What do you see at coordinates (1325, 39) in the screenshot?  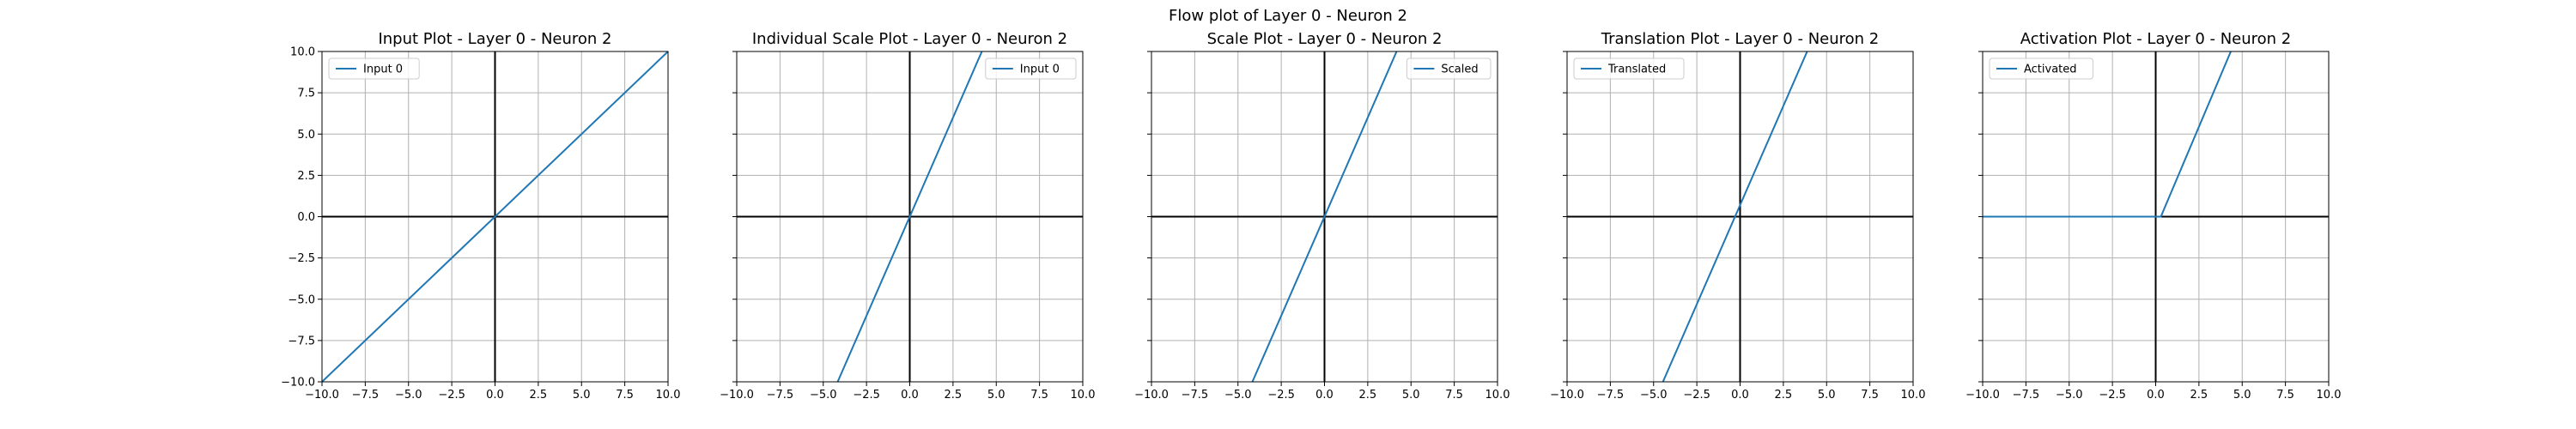 I see `subplot-title: Scale Plot - Layer 0 - Neuron 2` at bounding box center [1325, 39].